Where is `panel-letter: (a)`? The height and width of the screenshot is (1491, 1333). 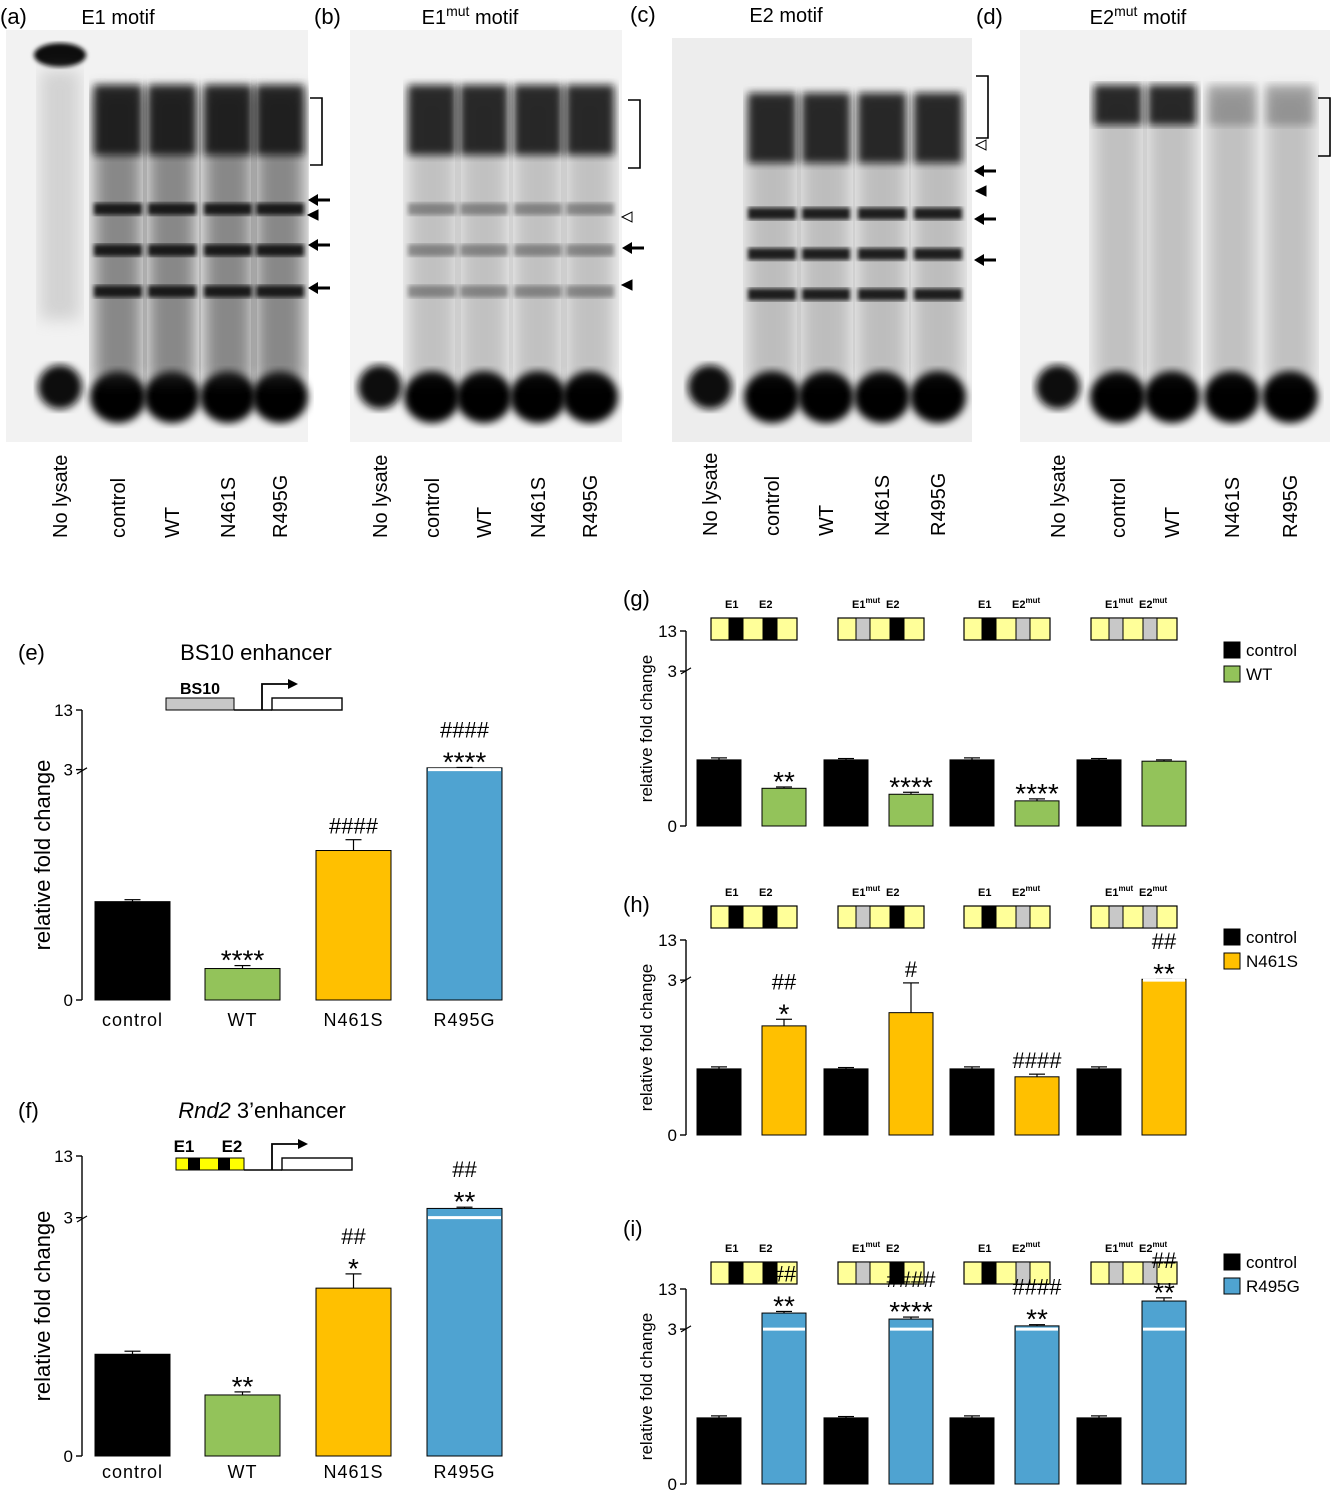 panel-letter: (a) is located at coordinates (13, 16).